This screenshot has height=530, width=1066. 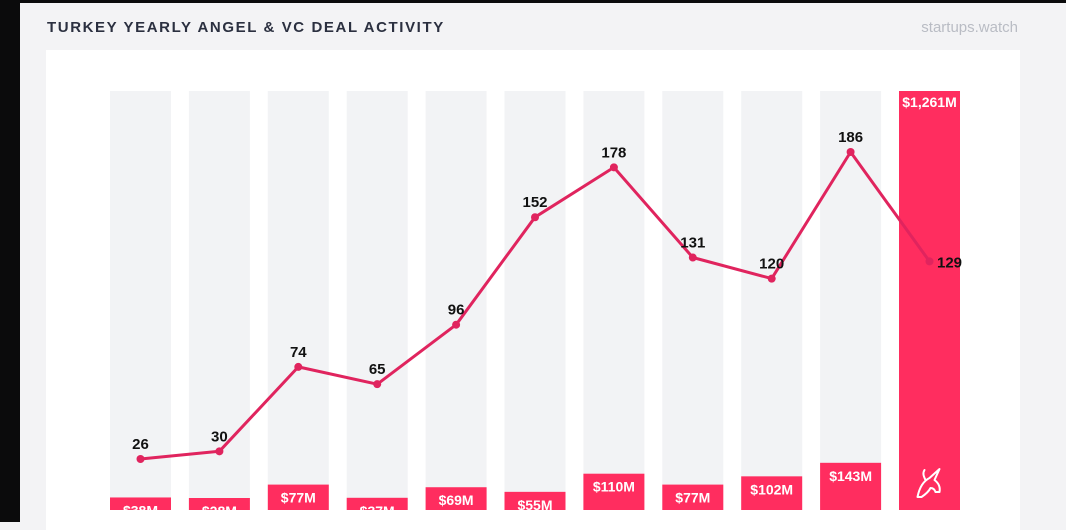 What do you see at coordinates (692, 243) in the screenshot?
I see `line-value-label: 131` at bounding box center [692, 243].